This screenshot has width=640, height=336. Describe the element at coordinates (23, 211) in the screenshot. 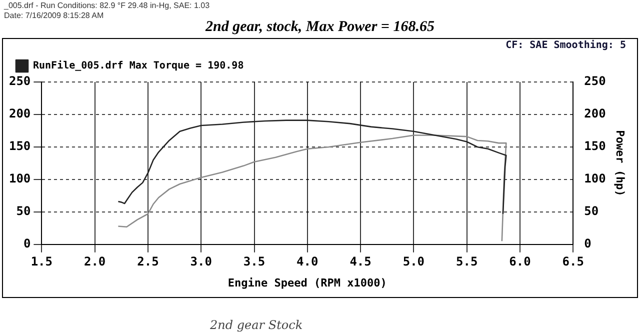

I see `y-tick-label: 50` at that location.